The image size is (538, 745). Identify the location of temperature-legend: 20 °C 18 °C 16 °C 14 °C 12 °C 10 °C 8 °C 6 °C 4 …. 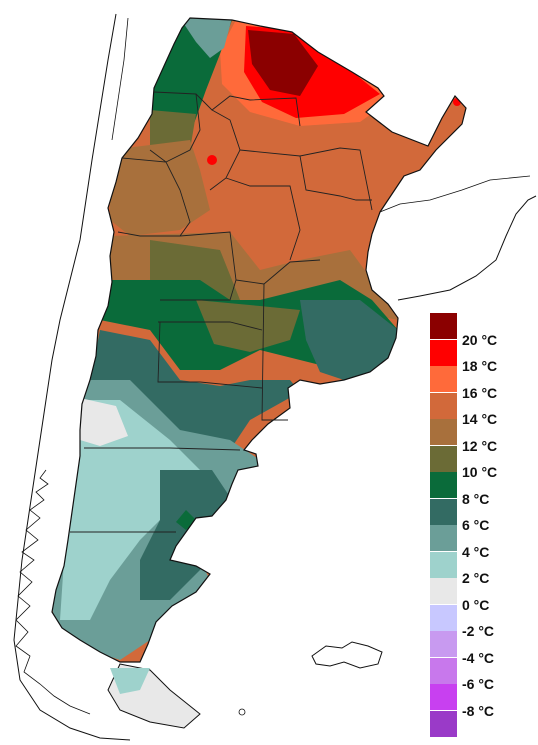
(482, 525).